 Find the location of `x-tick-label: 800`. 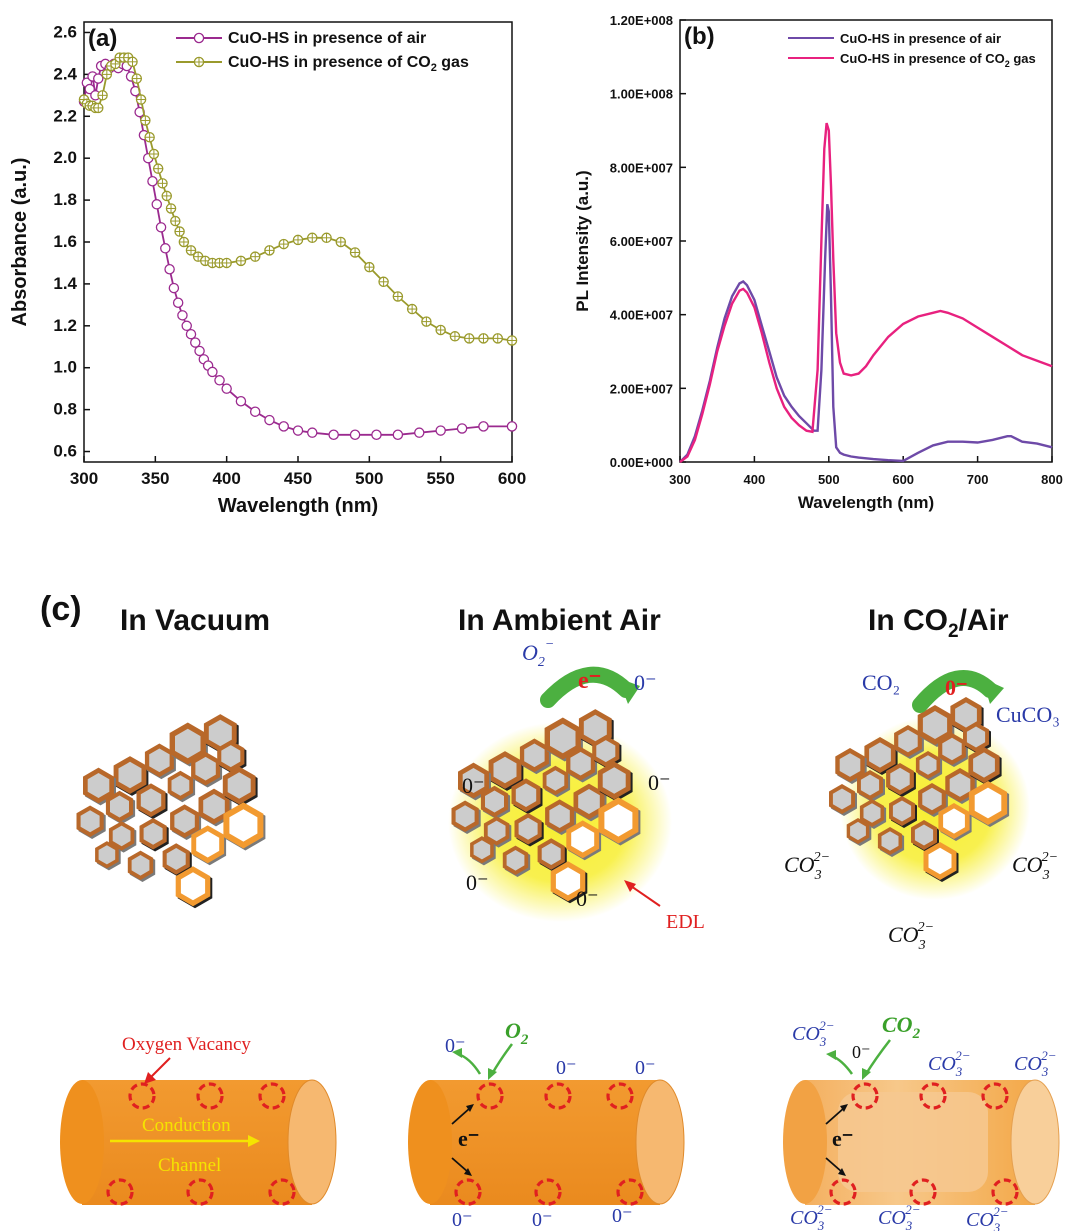

x-tick-label: 800 is located at coordinates (1052, 479).